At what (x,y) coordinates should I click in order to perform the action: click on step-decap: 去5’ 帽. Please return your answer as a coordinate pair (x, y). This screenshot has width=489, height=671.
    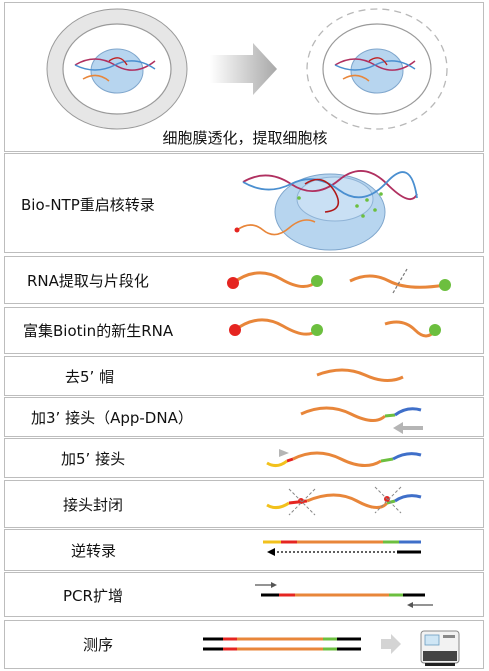
    Looking at the image, I should click on (244, 376).